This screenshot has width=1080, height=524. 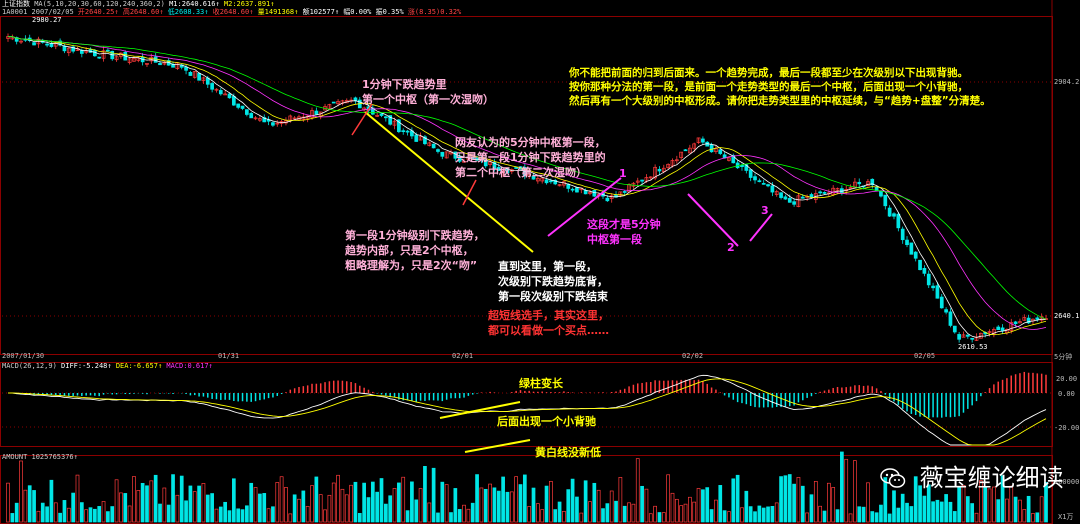 I want to click on date: 2007/02/05, so click(x=52, y=12).